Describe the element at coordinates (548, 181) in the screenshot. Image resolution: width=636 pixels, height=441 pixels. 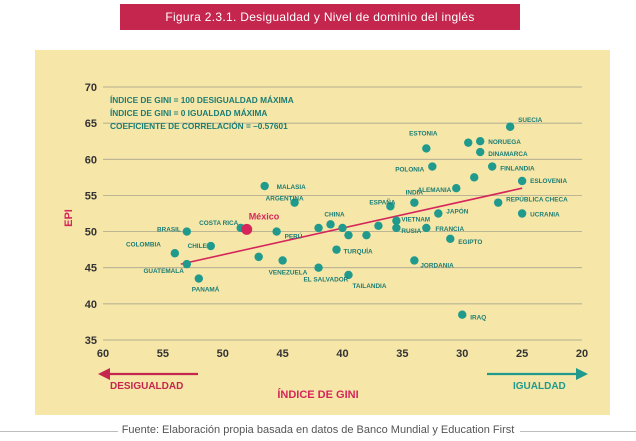
I see `point-label: ESLOVENIA` at that location.